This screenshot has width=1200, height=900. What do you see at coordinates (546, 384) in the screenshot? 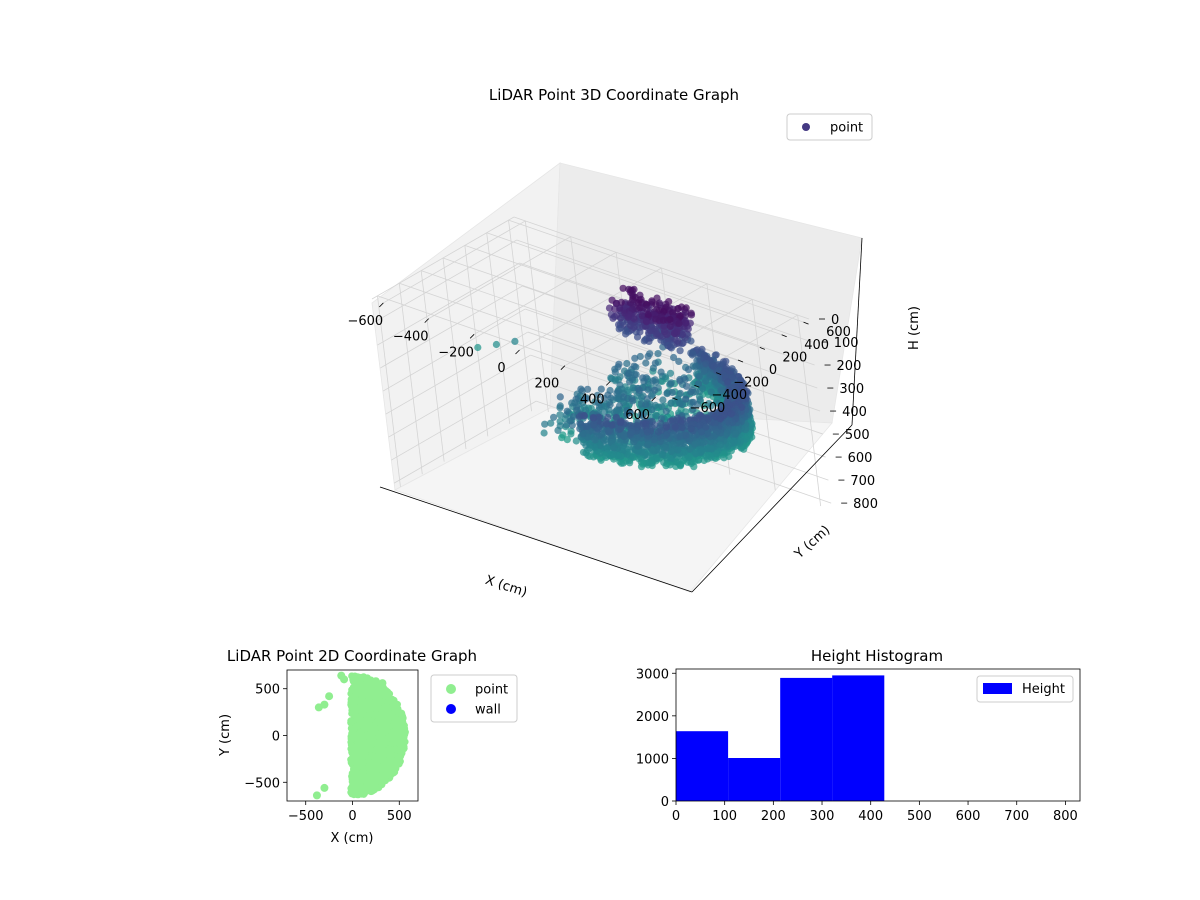
I see `x-tick-label: 200` at bounding box center [546, 384].